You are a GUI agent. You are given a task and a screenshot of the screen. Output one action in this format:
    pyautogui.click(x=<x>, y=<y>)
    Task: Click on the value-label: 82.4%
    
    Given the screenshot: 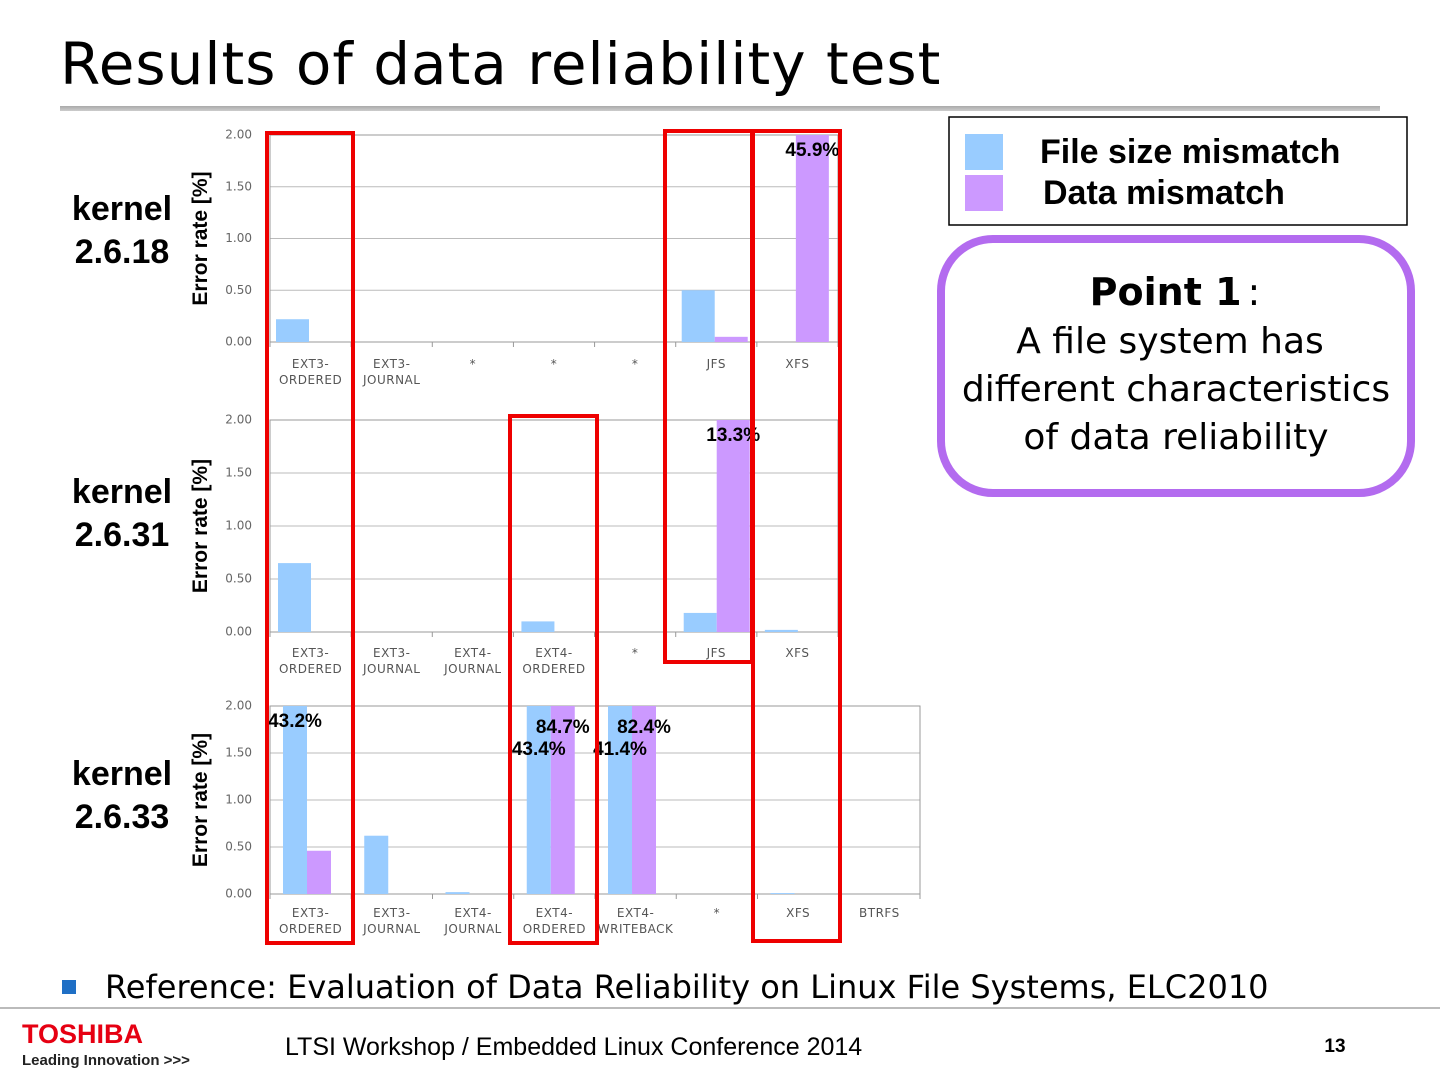 What is the action you would take?
    pyautogui.click(x=644, y=727)
    